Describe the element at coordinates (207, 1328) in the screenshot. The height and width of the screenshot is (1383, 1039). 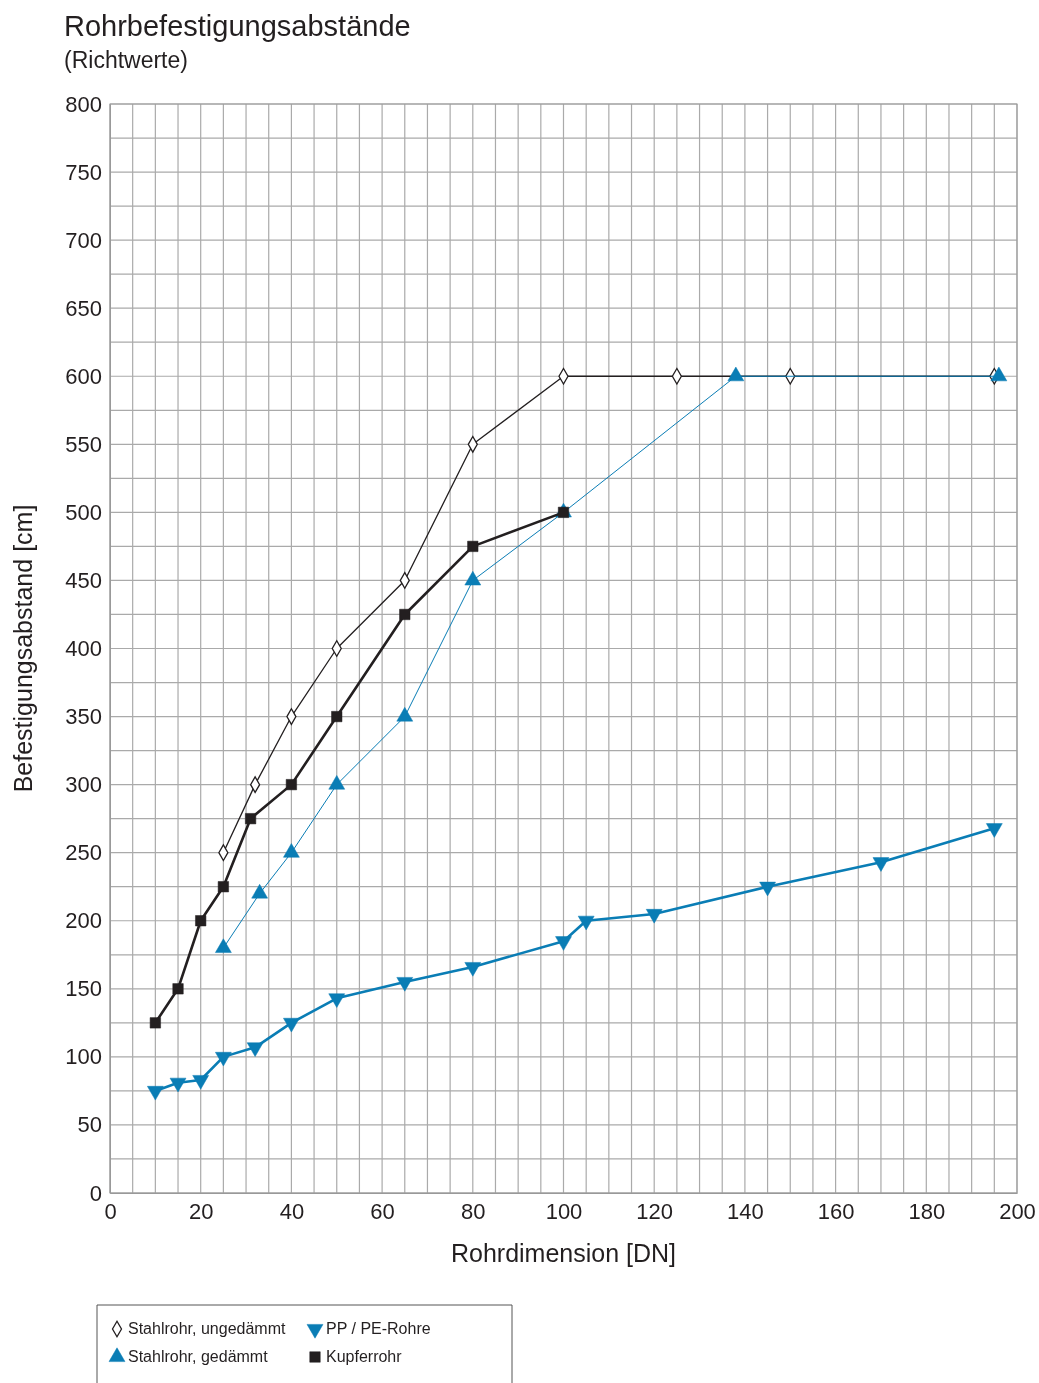
I see `legend-label: Stahlrohr, ungedämmt` at that location.